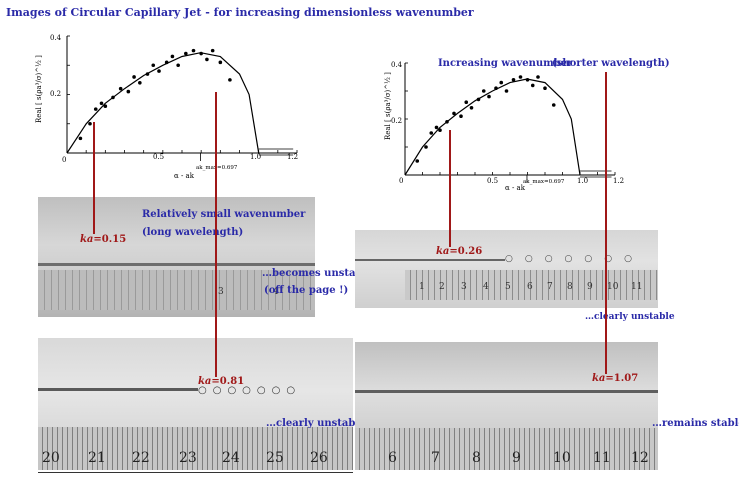 This screenshot has width=739, height=502. What do you see at coordinates (276, 292) in the screenshot?
I see `ruler-number: 4` at bounding box center [276, 292].